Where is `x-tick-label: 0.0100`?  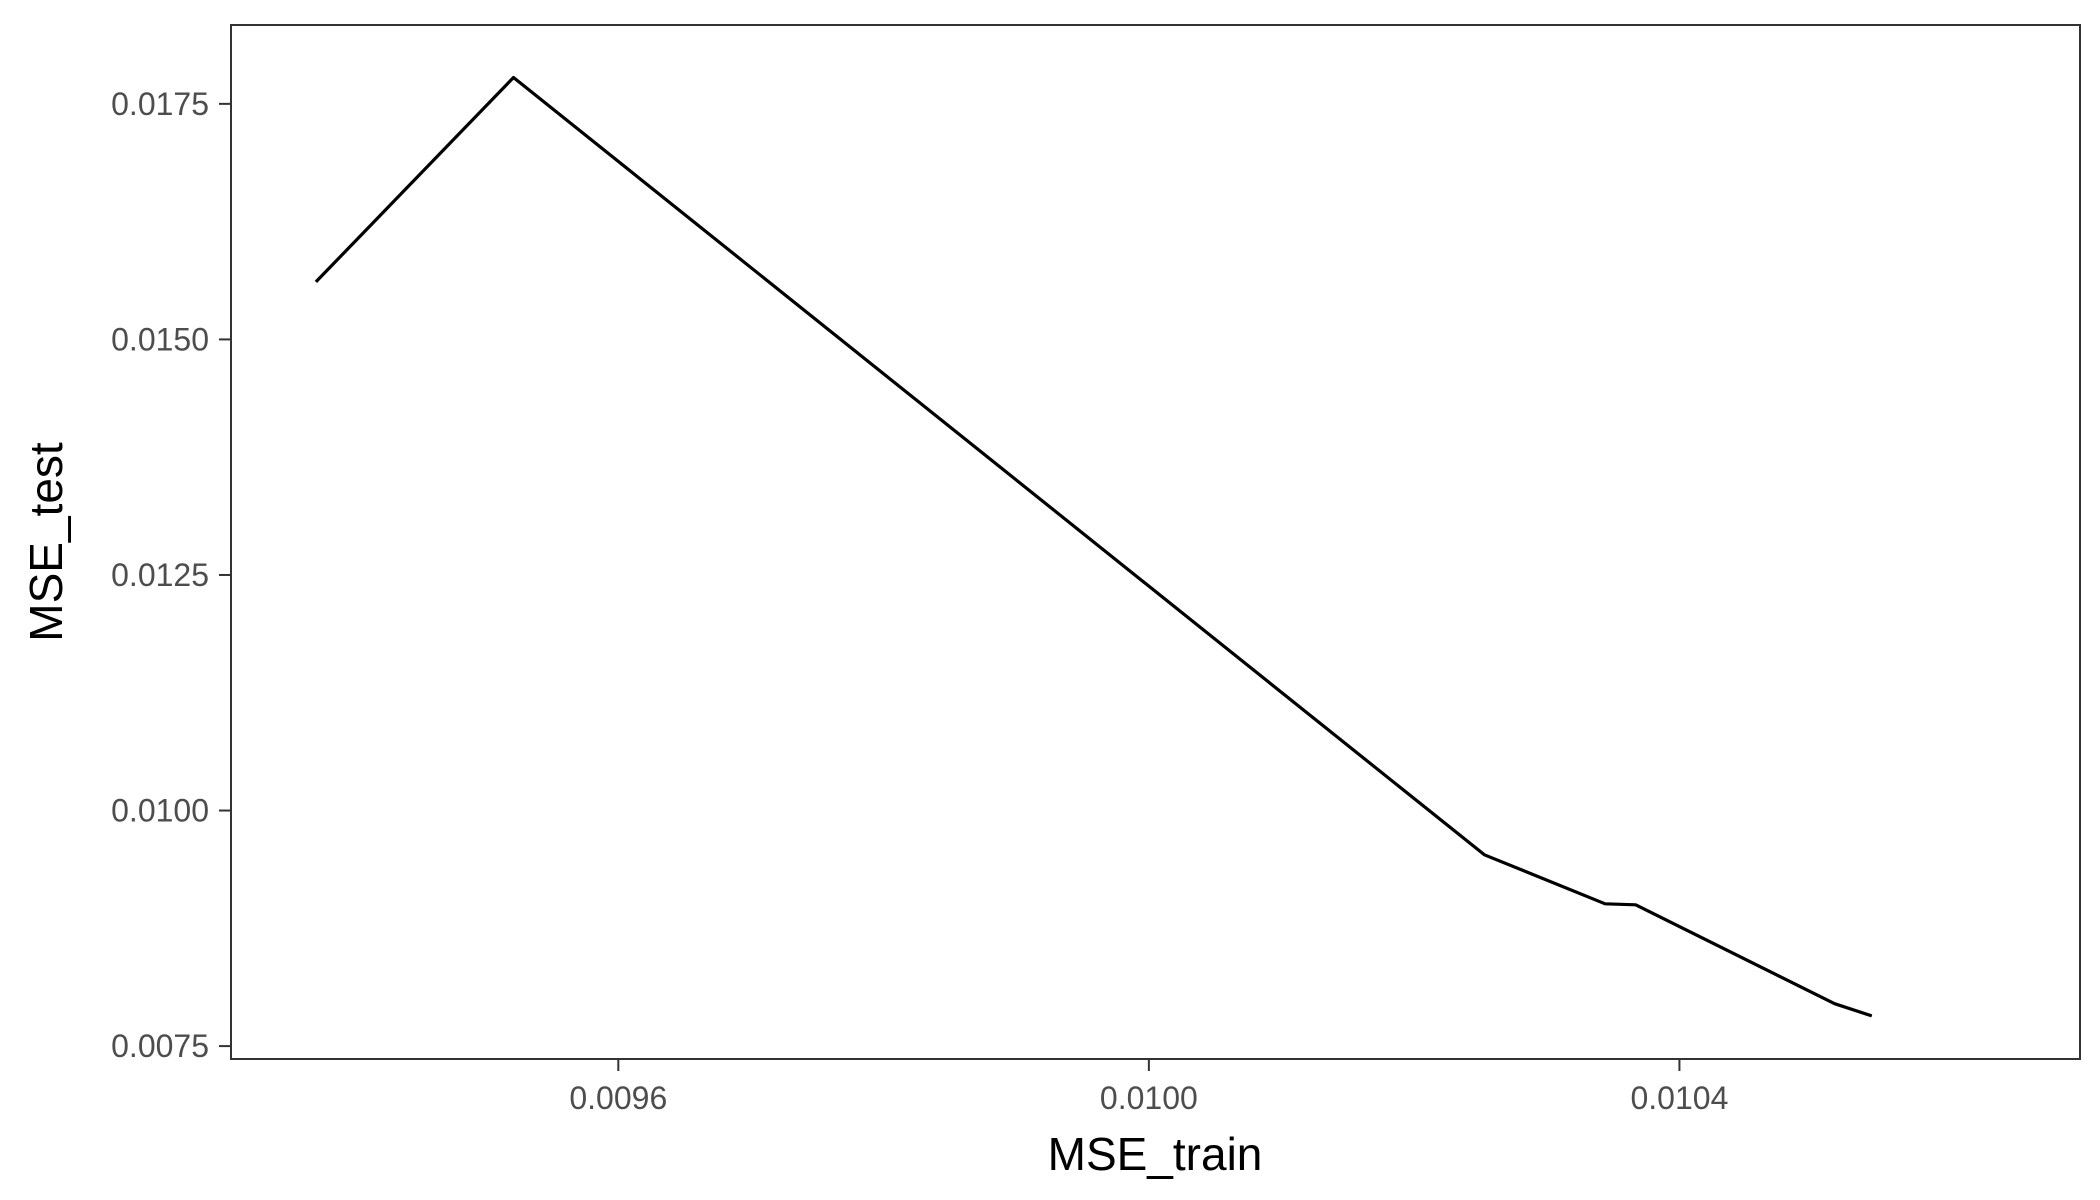
x-tick-label: 0.0100 is located at coordinates (1149, 1098).